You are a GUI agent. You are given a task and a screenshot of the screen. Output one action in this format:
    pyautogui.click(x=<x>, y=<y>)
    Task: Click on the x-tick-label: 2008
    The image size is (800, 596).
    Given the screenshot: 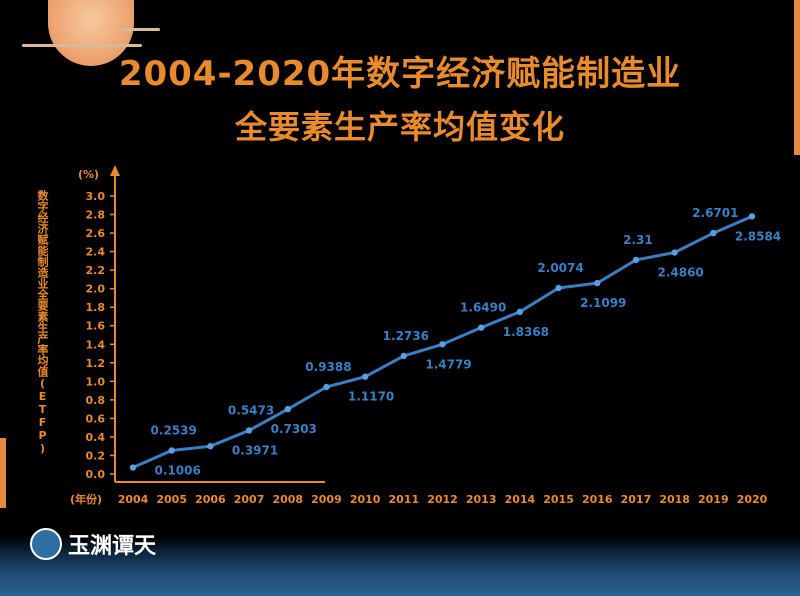 What is the action you would take?
    pyautogui.click(x=287, y=499)
    